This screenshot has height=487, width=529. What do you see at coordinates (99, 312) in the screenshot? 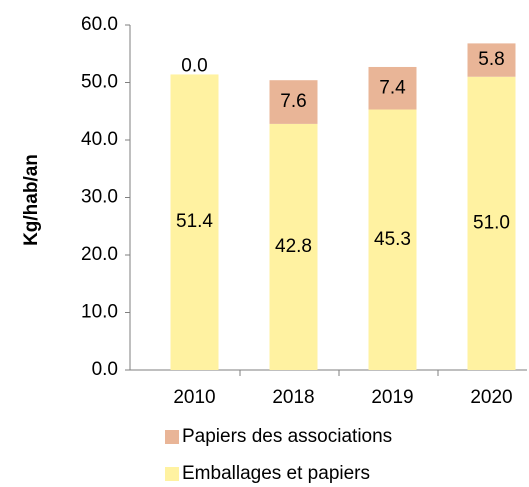
I see `y-tick-label: 10.0` at bounding box center [99, 312].